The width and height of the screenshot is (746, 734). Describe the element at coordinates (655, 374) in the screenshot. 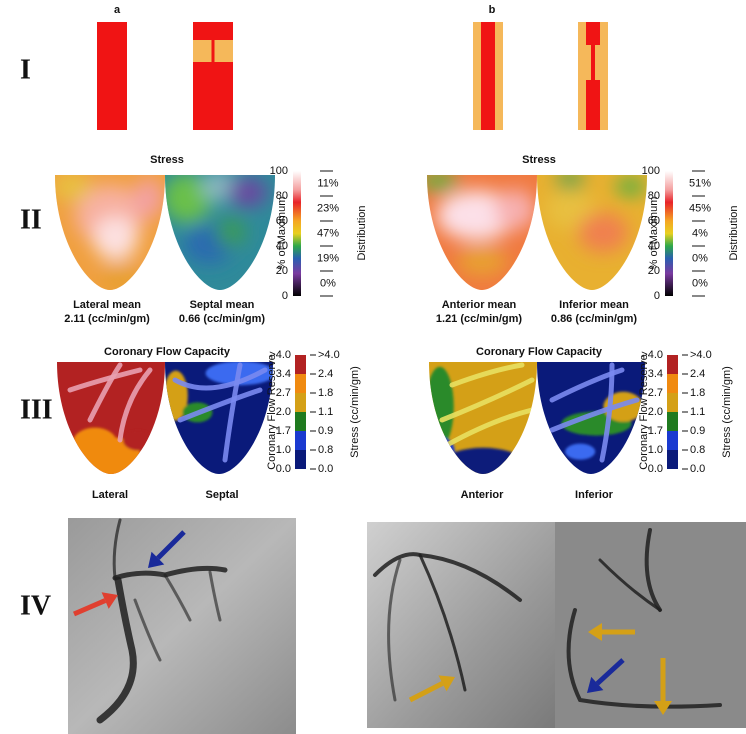

I see `cfr-tick: 3.4` at that location.